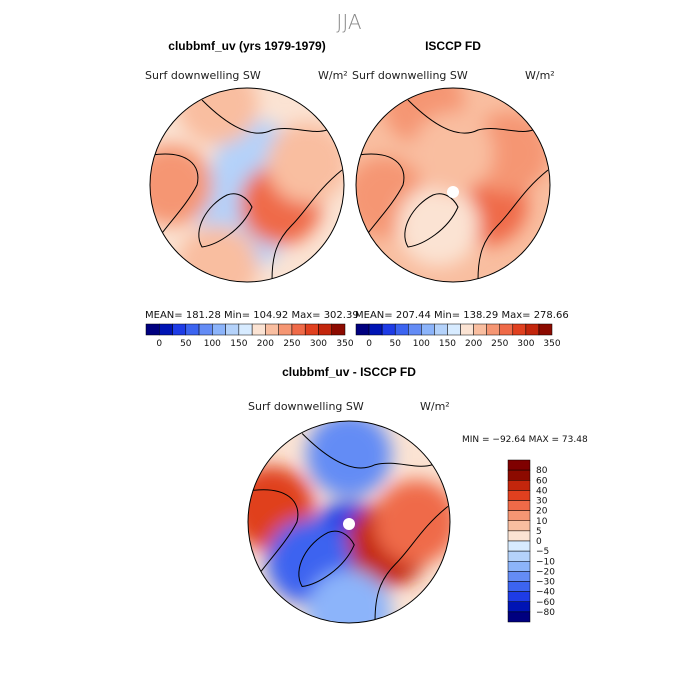  What do you see at coordinates (540, 75) in the screenshot?
I see `panel-obs-units: W/m²` at bounding box center [540, 75].